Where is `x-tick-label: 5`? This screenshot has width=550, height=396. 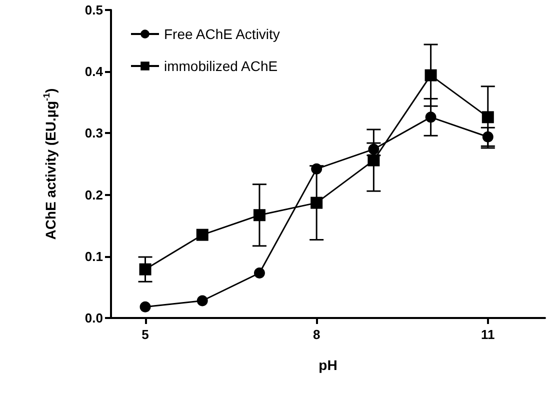
x-tick-label: 5 is located at coordinates (145, 334).